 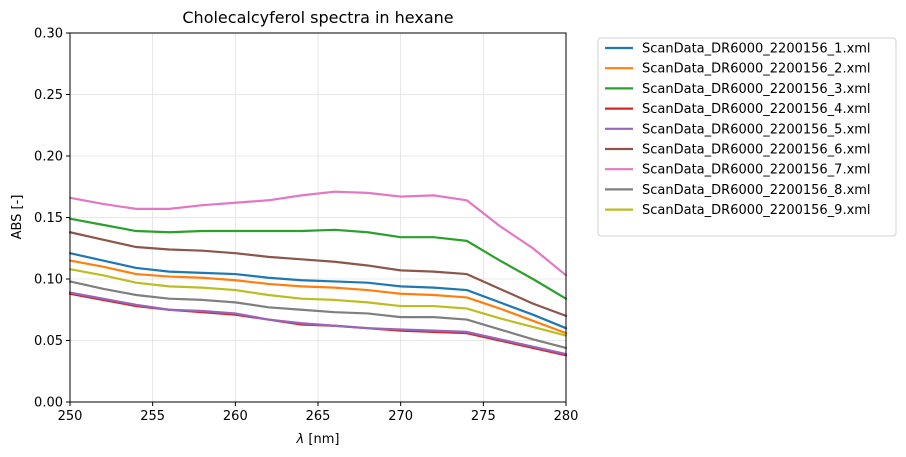 I want to click on x-axis: 250 255 260 265 270 275 280, so click(x=318, y=413).